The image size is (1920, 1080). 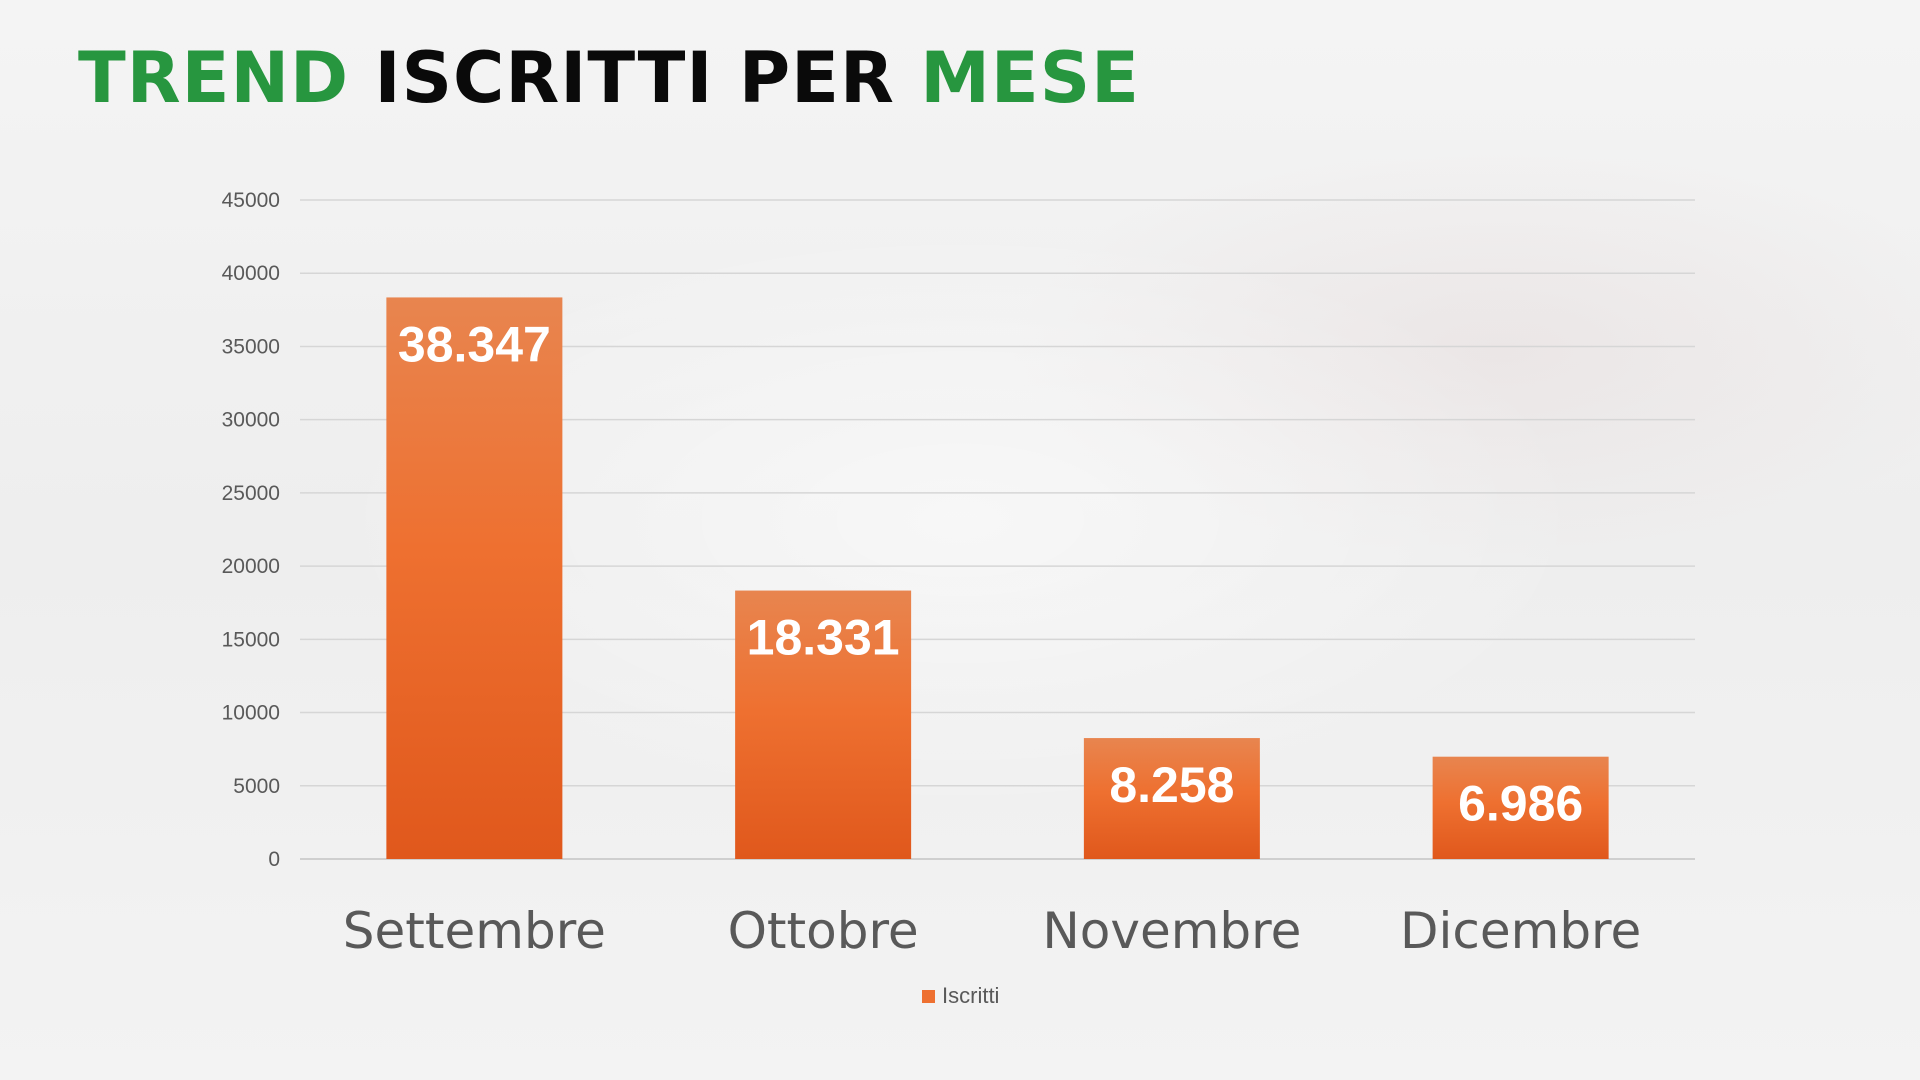 What do you see at coordinates (970, 995) in the screenshot?
I see `legend-label: Iscritti` at bounding box center [970, 995].